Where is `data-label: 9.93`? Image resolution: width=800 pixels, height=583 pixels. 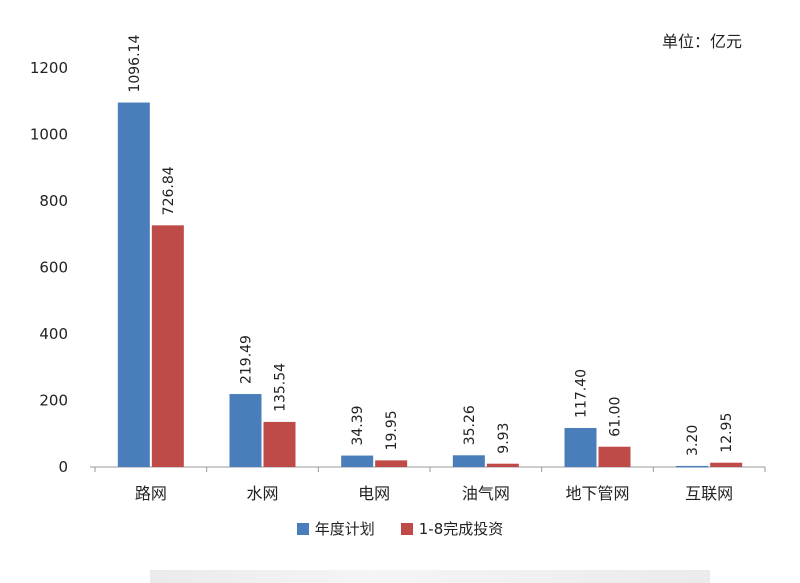
data-label: 9.93 is located at coordinates (504, 438).